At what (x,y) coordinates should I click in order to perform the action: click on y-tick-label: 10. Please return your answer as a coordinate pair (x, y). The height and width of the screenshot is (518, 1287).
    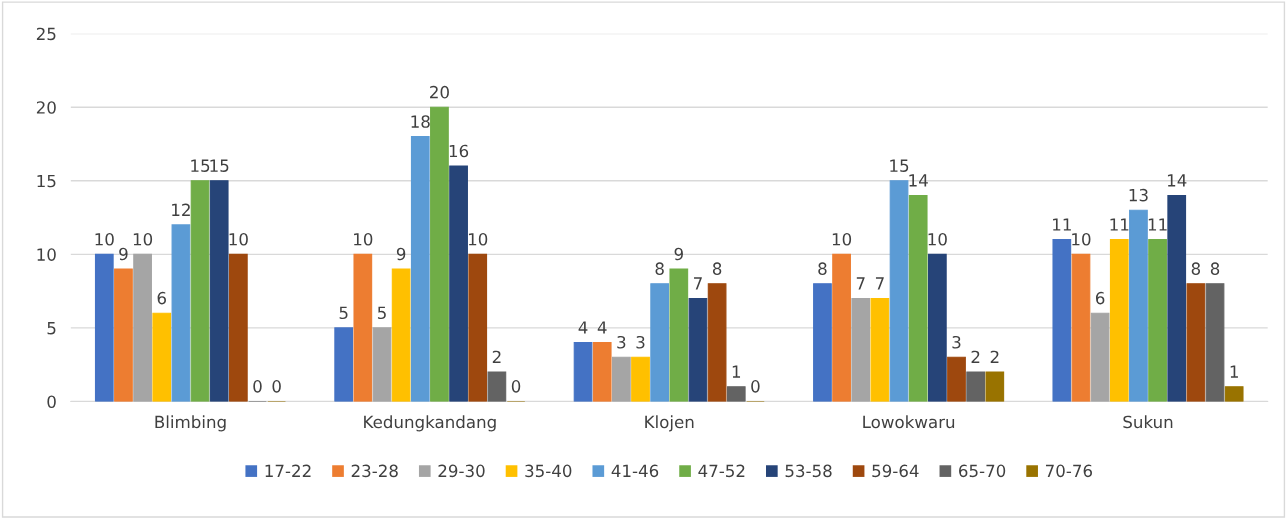
    Looking at the image, I should click on (46, 254).